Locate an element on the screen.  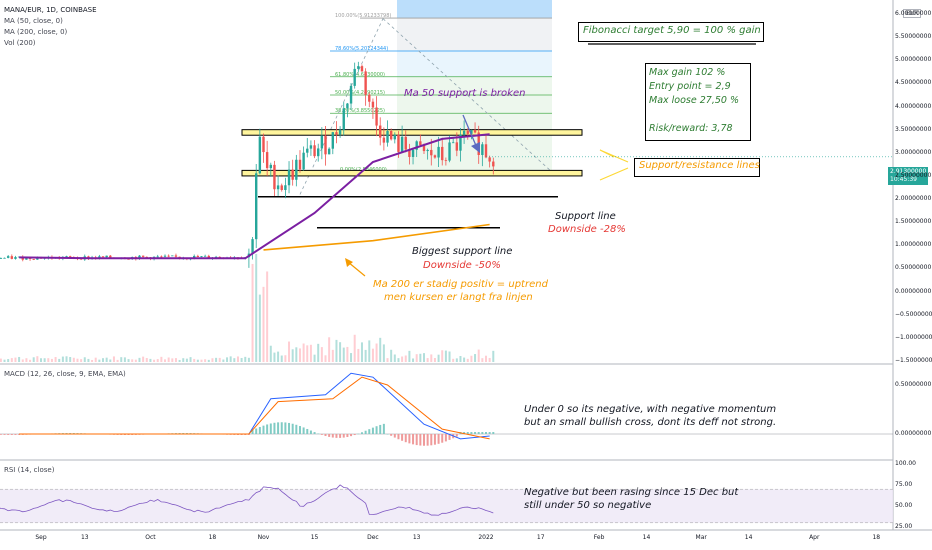
rsi-legend: RSI (14, close) is located at coordinates (29, 470).